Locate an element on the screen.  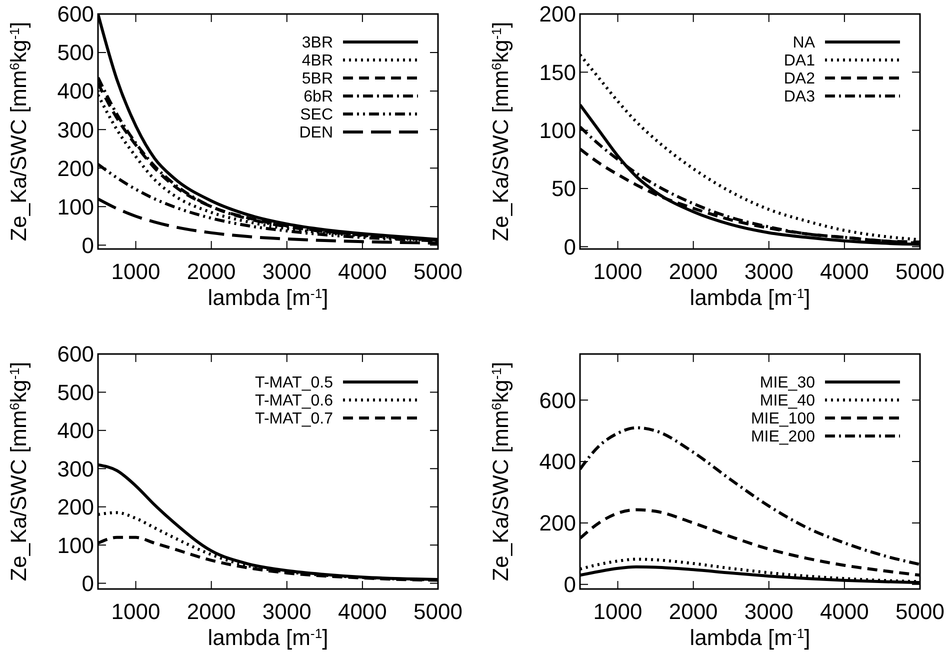
legend-label: NA is located at coordinates (804, 43).